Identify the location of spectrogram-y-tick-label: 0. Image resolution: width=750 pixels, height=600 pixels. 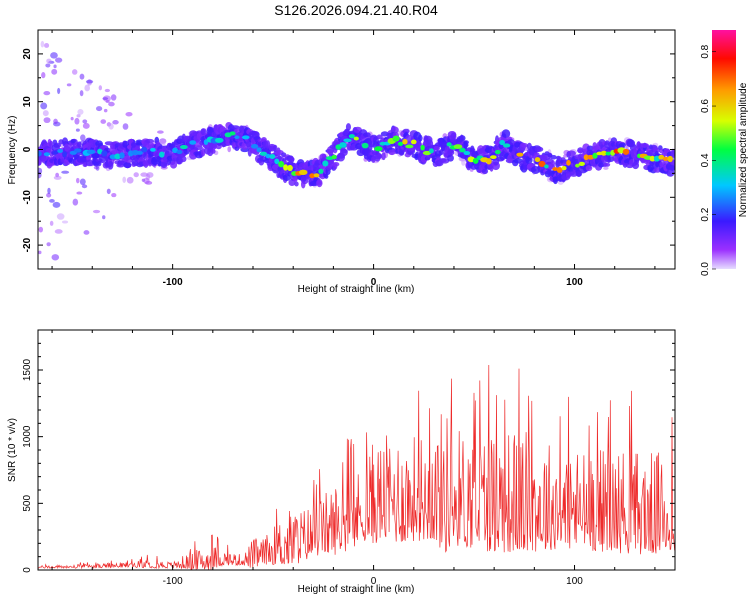
(27, 149).